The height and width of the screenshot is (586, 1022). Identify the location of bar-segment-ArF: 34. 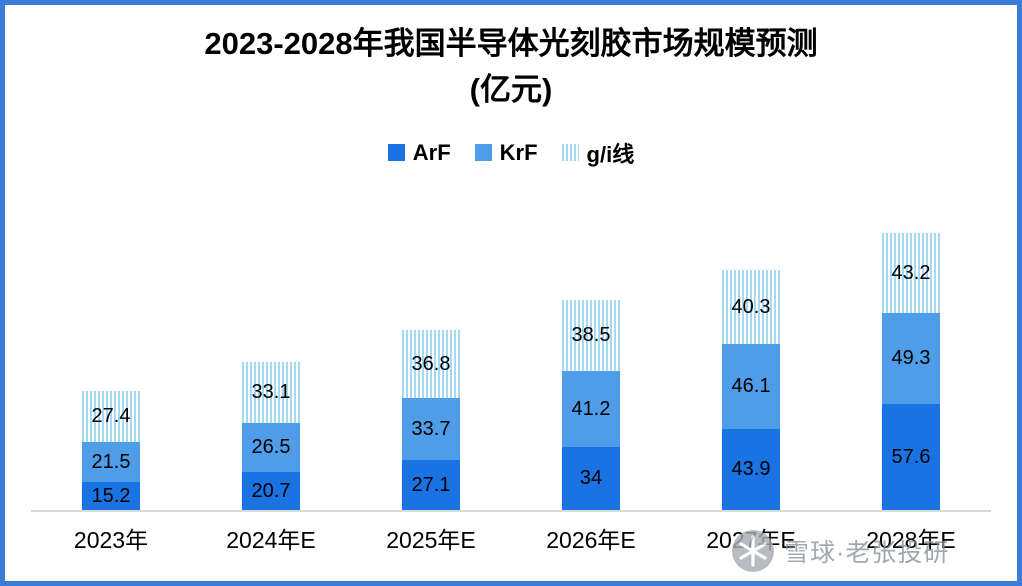
(591, 478).